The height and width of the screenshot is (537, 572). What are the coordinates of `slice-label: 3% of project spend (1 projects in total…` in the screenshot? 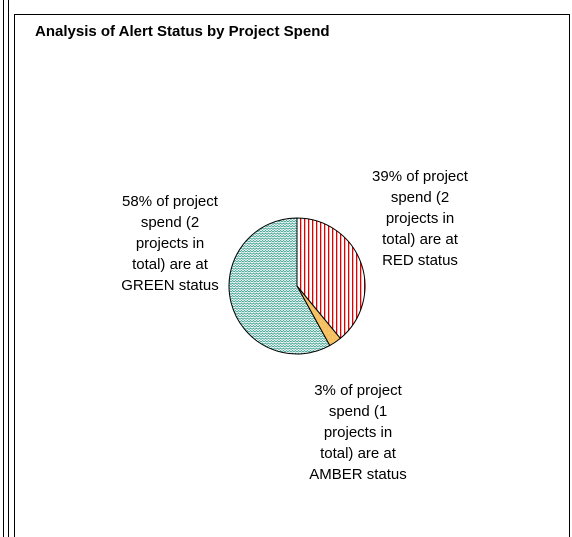 It's located at (358, 432).